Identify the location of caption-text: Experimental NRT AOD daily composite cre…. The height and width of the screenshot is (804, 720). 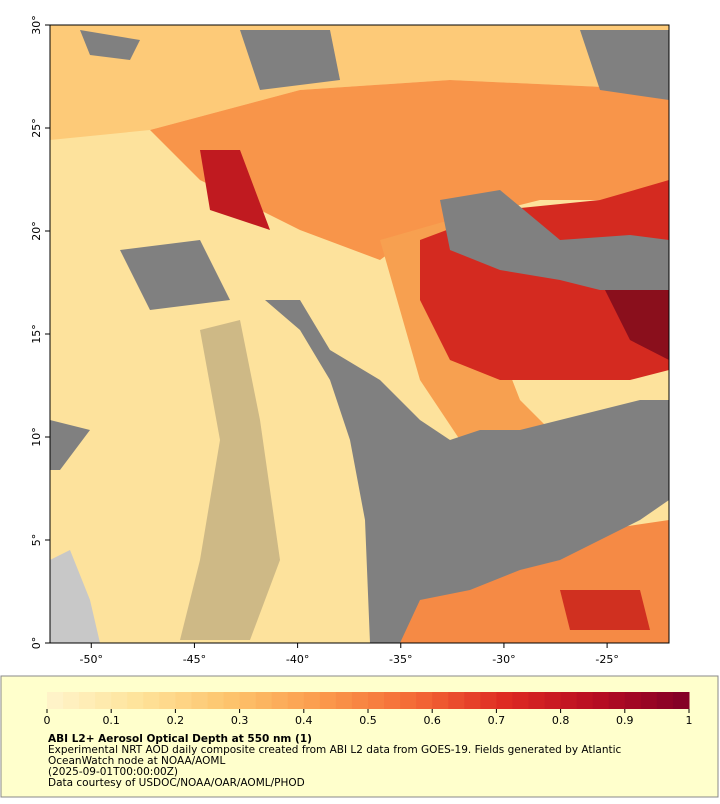
(335, 750).